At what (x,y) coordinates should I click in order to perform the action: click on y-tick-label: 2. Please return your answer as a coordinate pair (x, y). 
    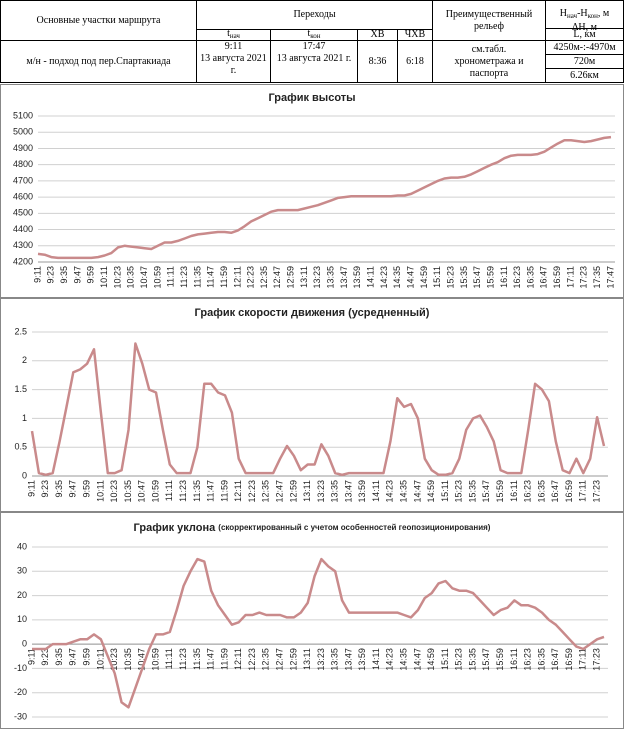
    Looking at the image, I should click on (24, 360).